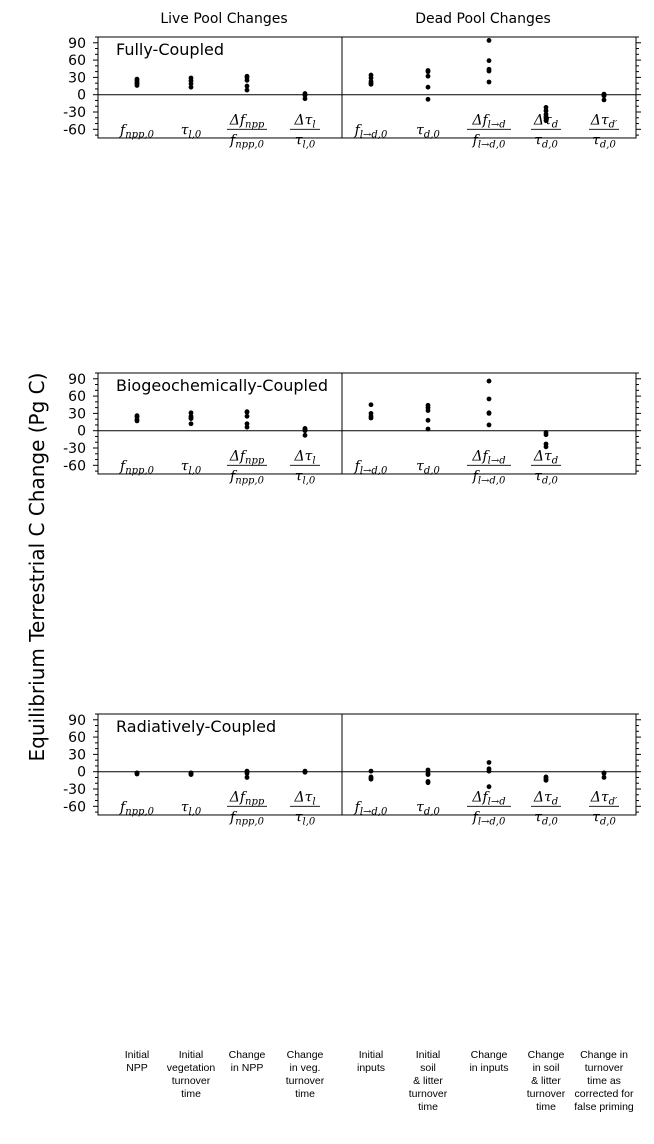  Describe the element at coordinates (170, 49) in the screenshot. I see `panel-title: Fully-Coupled` at that location.